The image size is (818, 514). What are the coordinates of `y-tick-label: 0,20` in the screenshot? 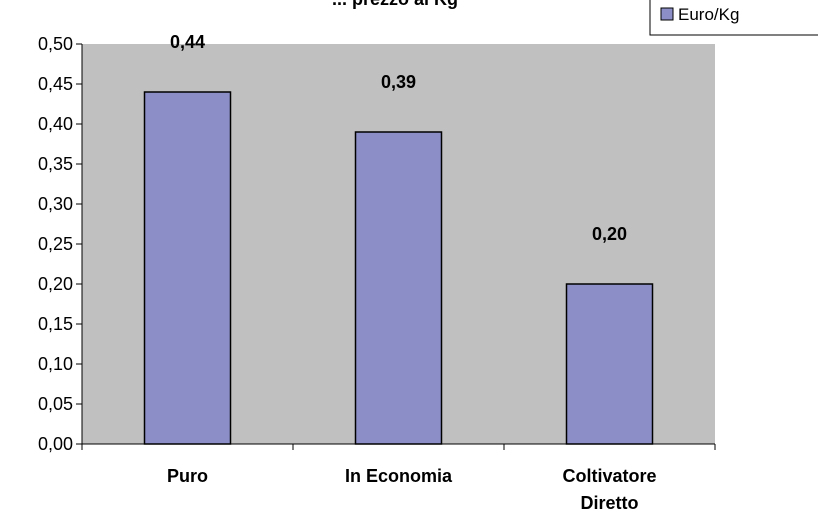 It's located at (55, 284).